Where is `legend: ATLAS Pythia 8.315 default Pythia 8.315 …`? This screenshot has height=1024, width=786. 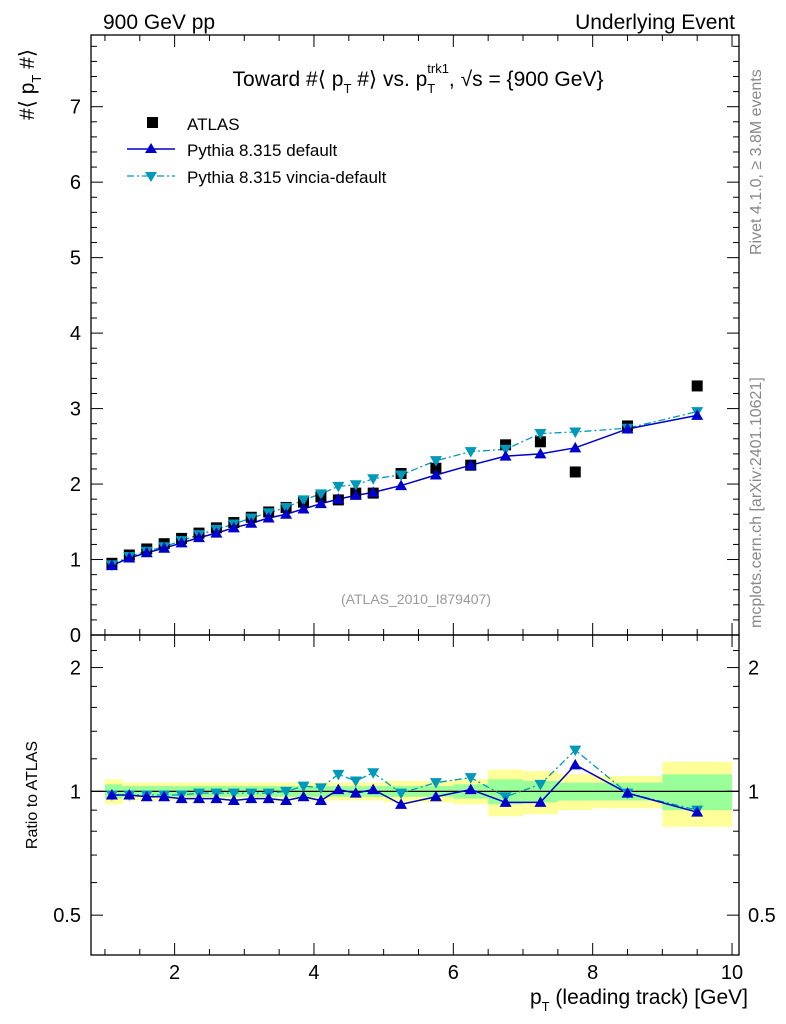
legend: ATLAS Pythia 8.315 default Pythia 8.315 … is located at coordinates (257, 151).